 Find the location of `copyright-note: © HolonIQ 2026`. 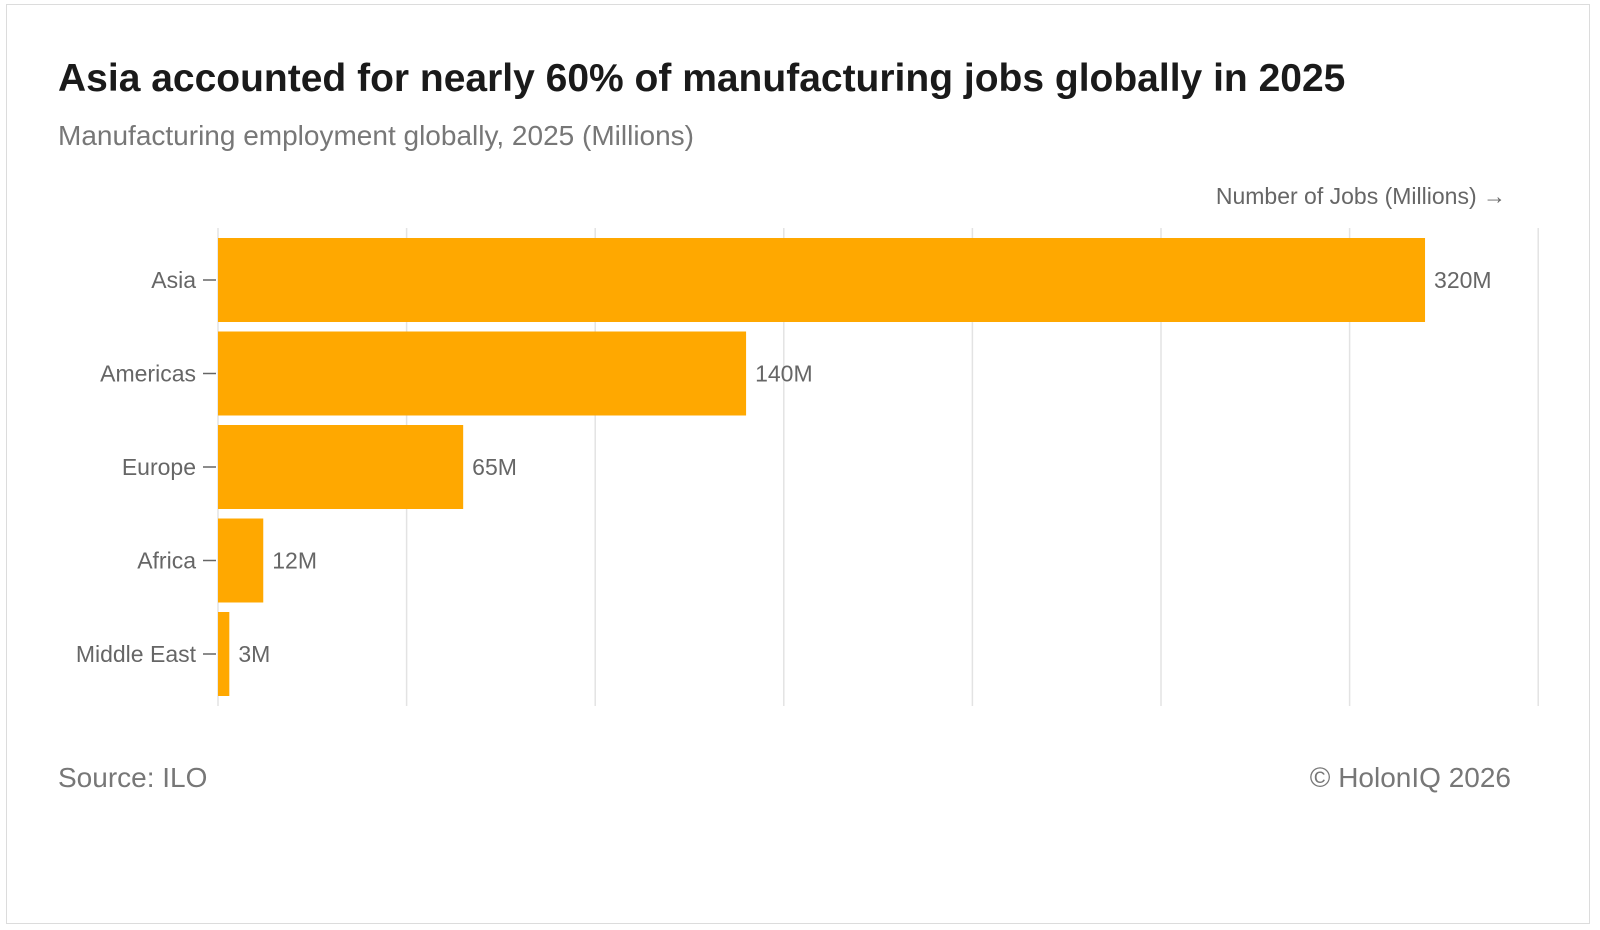

copyright-note: © HolonIQ 2026 is located at coordinates (1410, 777).